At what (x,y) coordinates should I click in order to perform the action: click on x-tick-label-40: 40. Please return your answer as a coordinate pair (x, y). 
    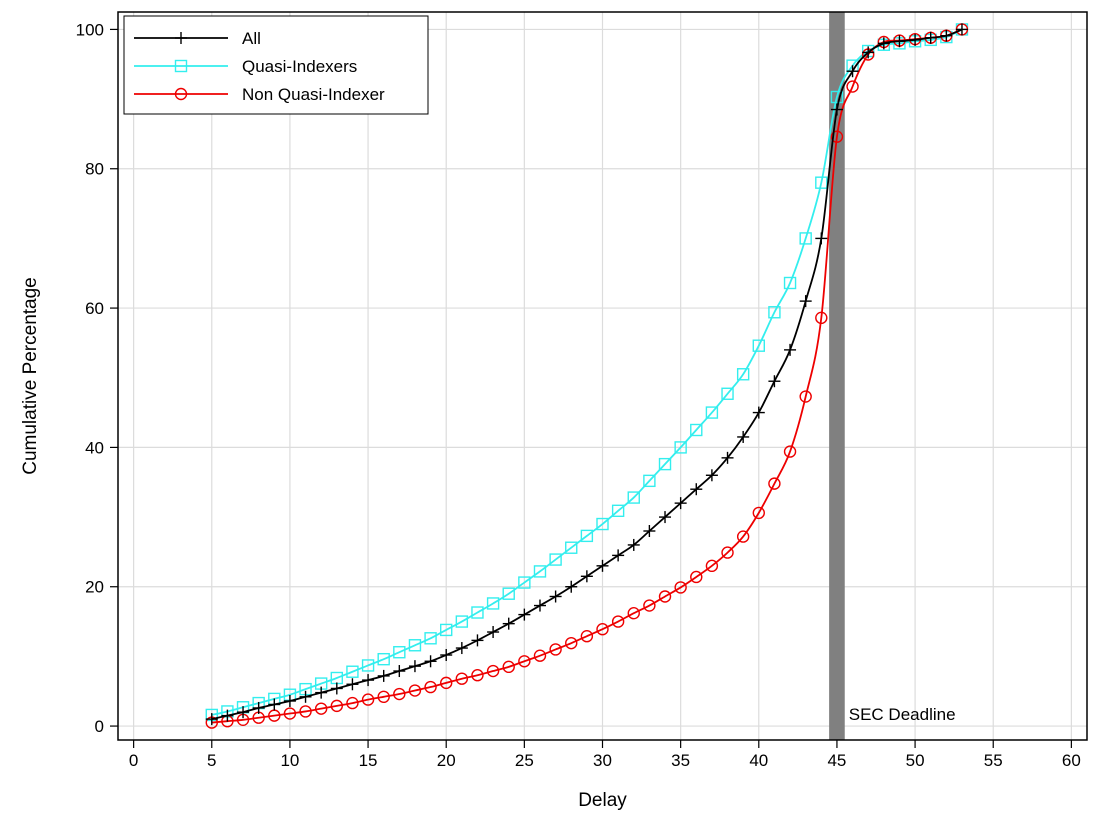
    Looking at the image, I should click on (758, 760).